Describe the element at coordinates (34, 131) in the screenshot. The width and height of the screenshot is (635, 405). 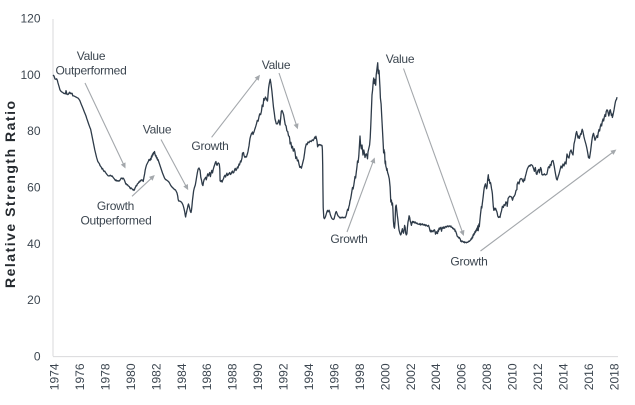
I see `svg-text: 80` at that location.